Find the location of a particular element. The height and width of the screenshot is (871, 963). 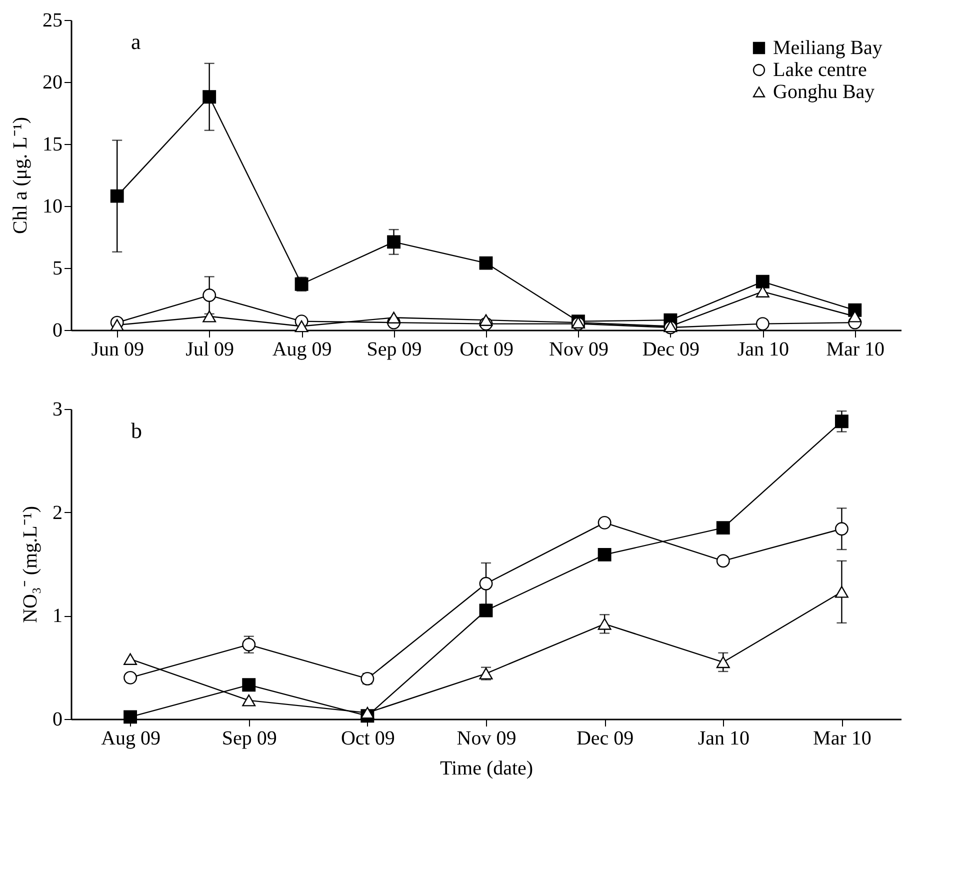

legend-label: Gonghu Bay is located at coordinates (824, 92).